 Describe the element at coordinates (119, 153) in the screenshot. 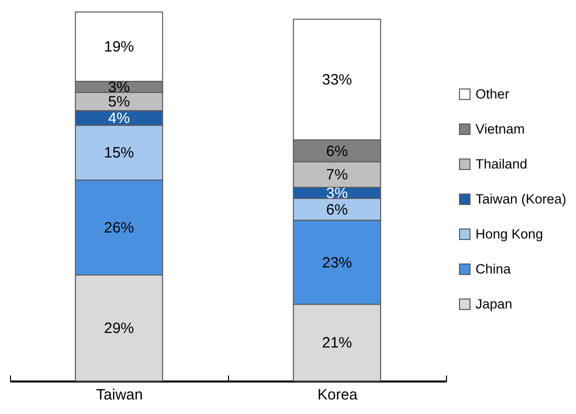

I see `data-label: 15%` at that location.